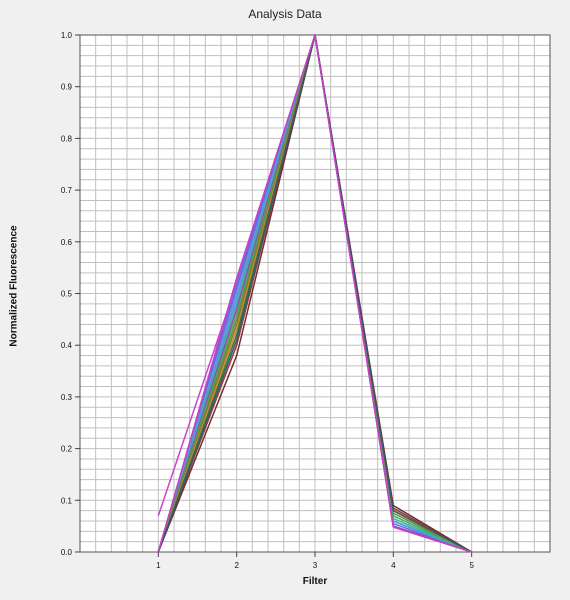 The image size is (570, 600). Describe the element at coordinates (315, 581) in the screenshot. I see `x-axis-label: Filter` at that location.